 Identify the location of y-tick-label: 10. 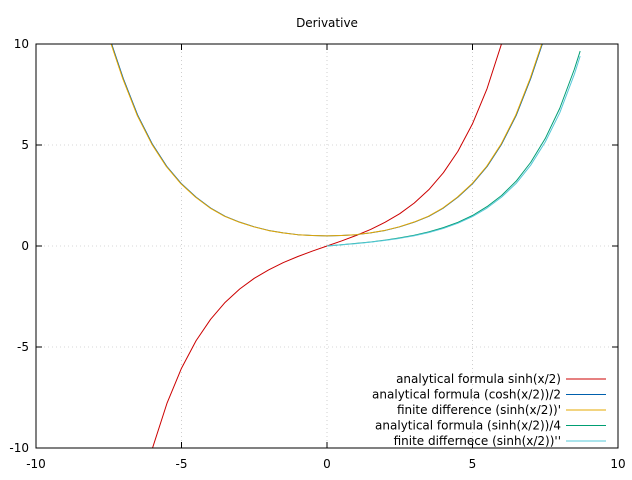
(21, 44).